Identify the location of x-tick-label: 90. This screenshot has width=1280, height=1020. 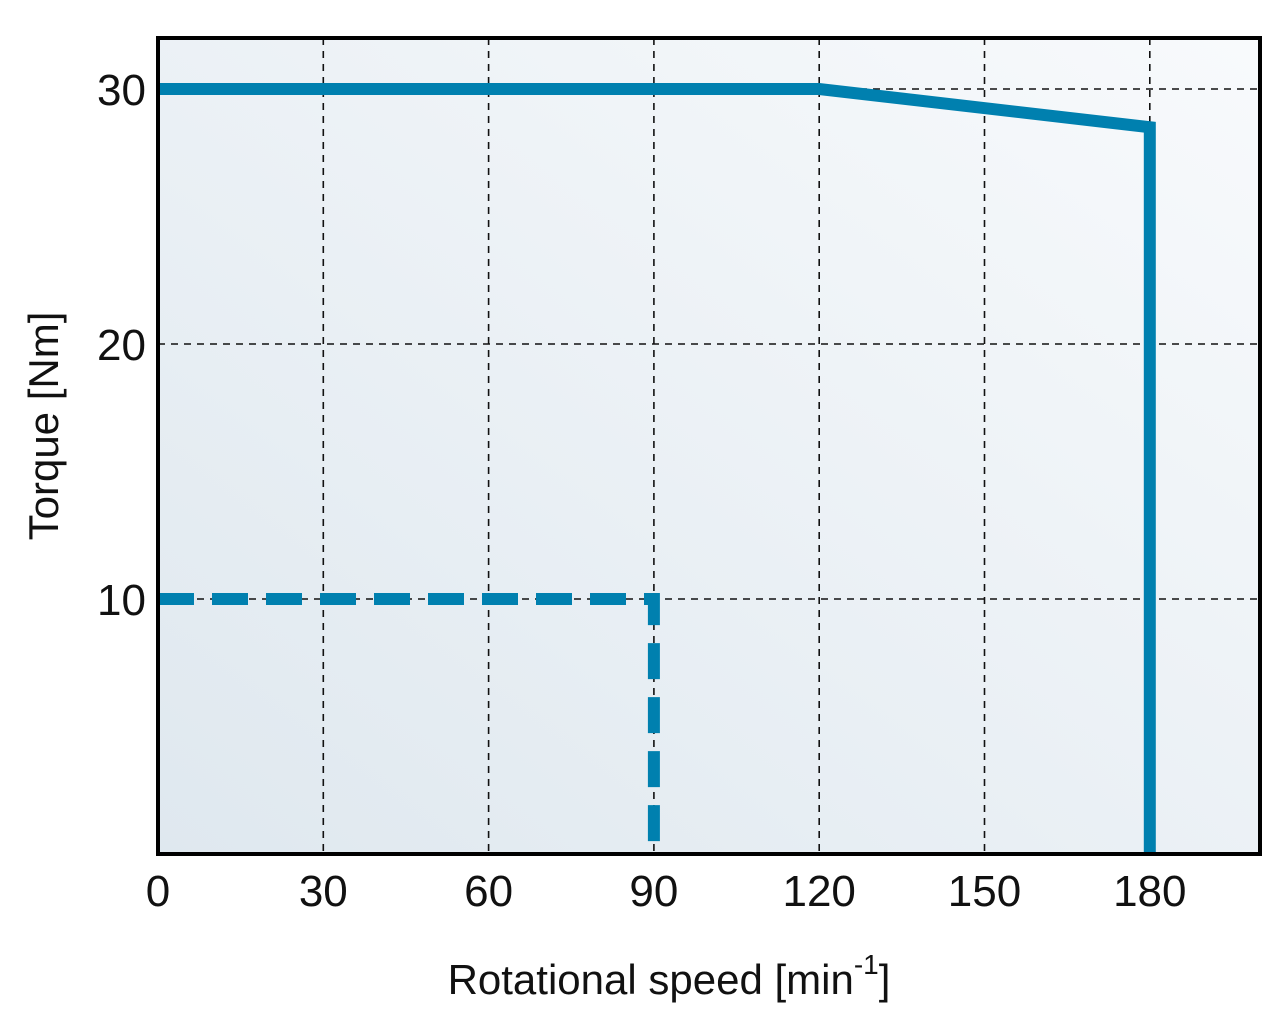
(653, 891).